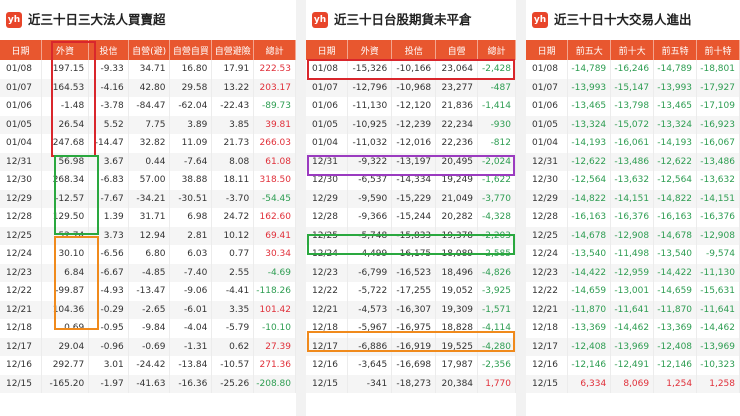 The width and height of the screenshot is (740, 416). What do you see at coordinates (718, 180) in the screenshot?
I see `value-cell: -13,632` at bounding box center [718, 180].